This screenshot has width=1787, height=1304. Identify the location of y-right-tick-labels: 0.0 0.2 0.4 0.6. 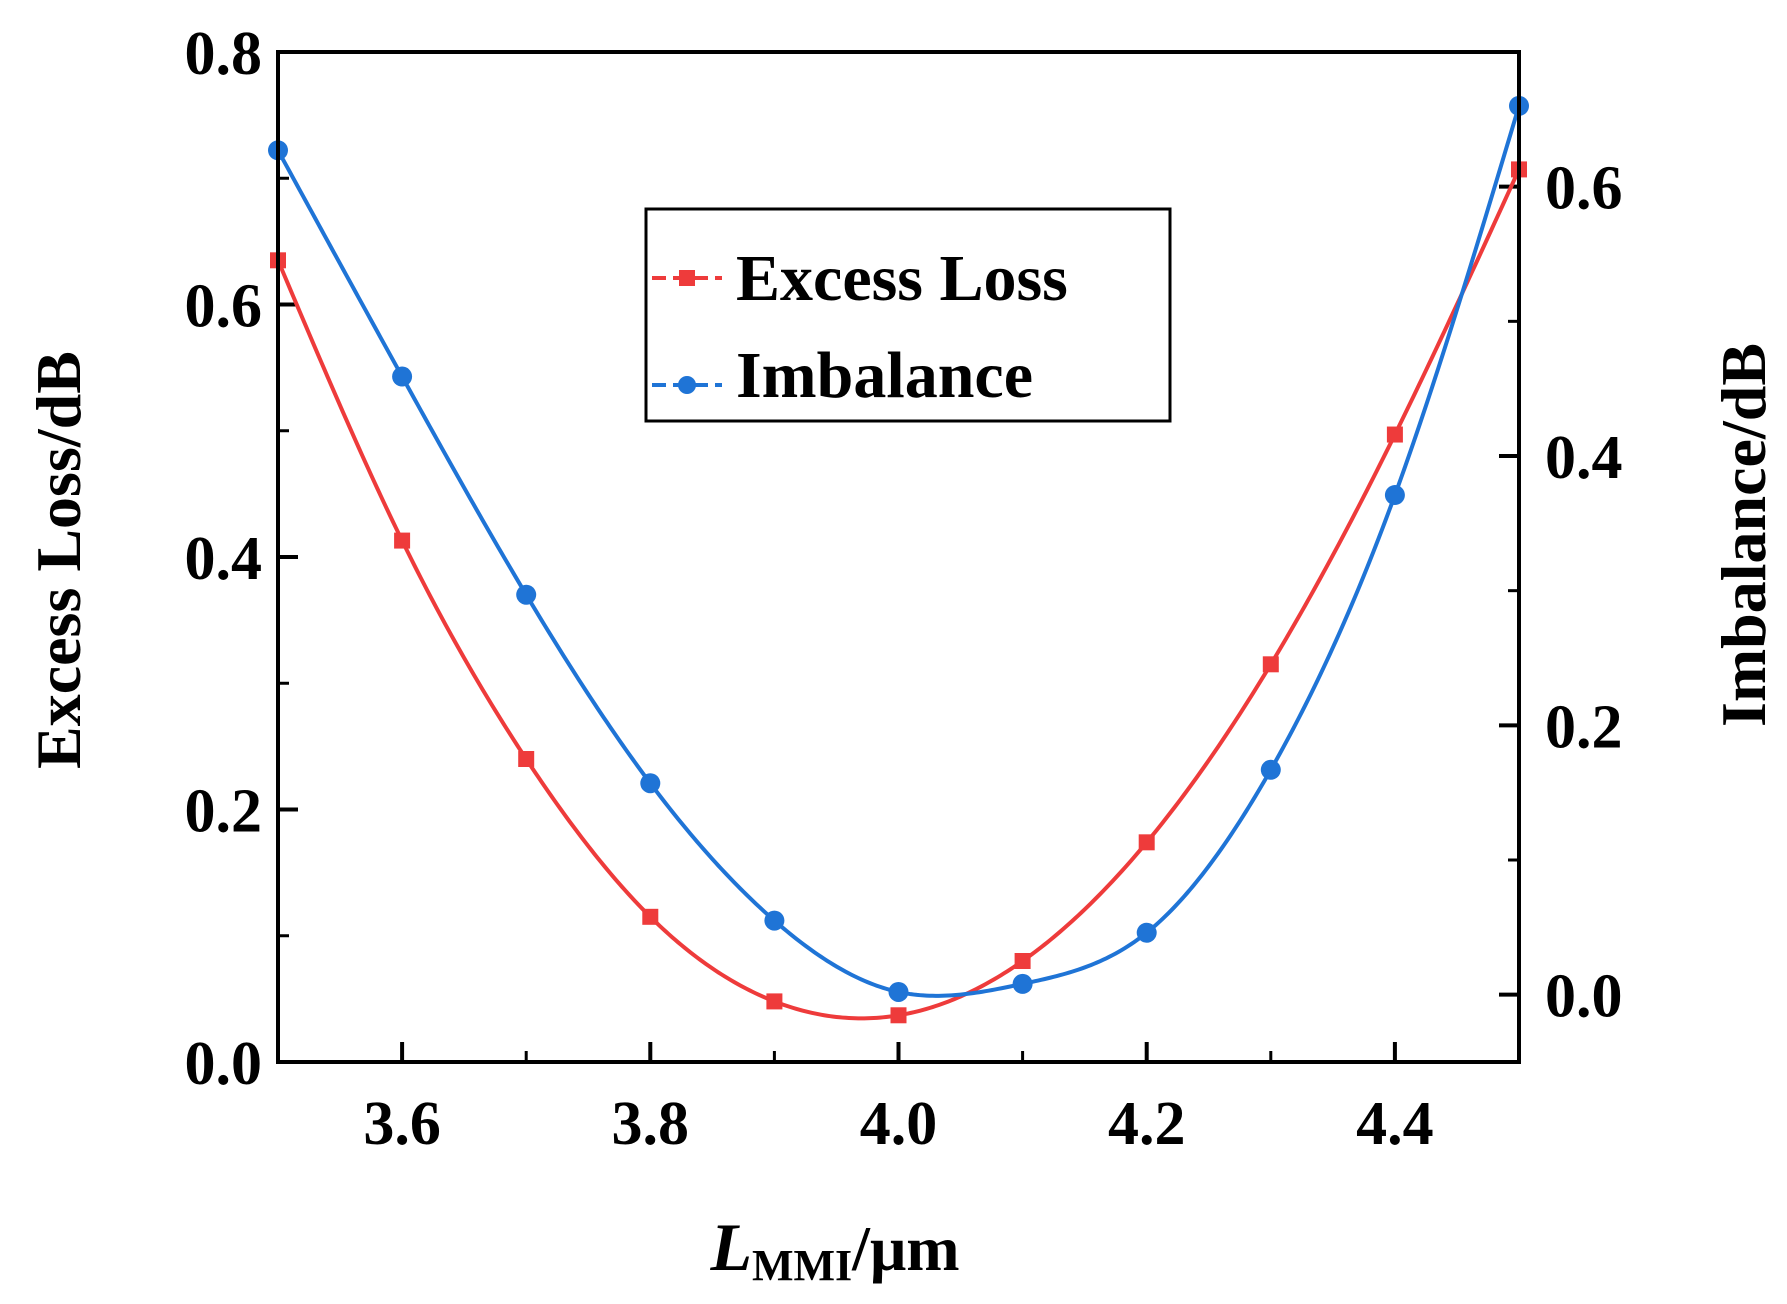
(1584, 593).